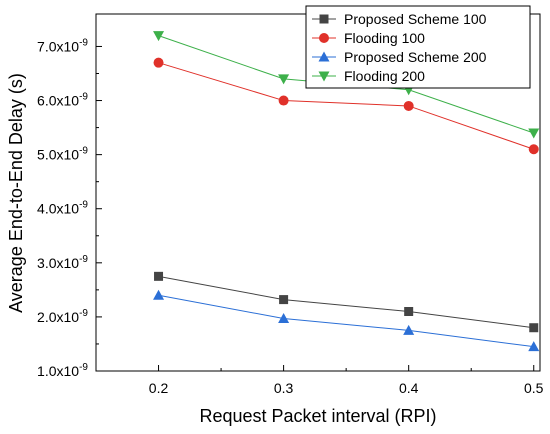 Image resolution: width=550 pixels, height=434 pixels. I want to click on legend-label: Proposed Scheme 200, so click(415, 57).